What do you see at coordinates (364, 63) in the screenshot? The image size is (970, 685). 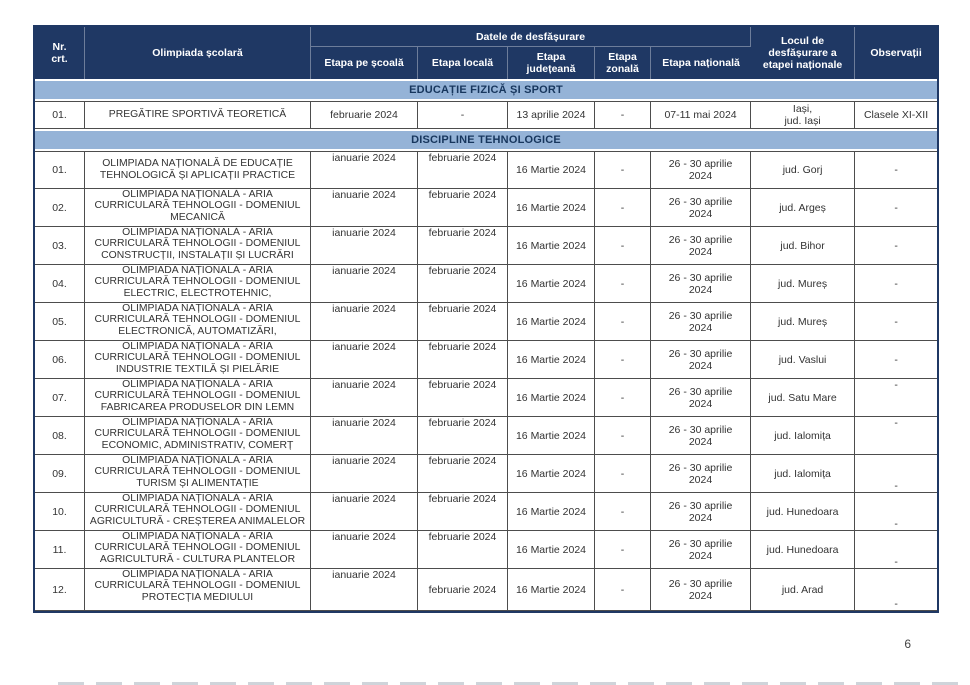 I see `col-header-etapa-pe-scoala: Etapa pe școală` at bounding box center [364, 63].